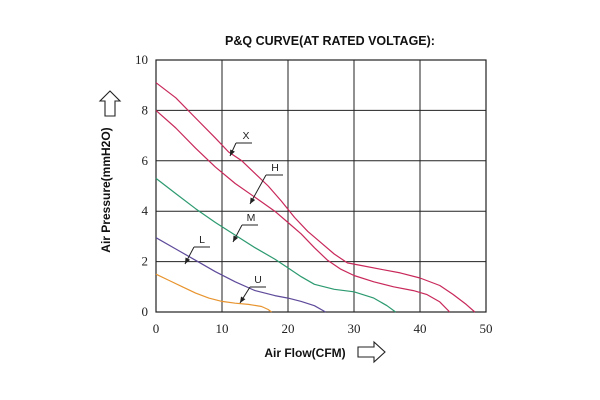 The image size is (600, 400). Describe the element at coordinates (275, 168) in the screenshot. I see `series-label-h: H` at that location.